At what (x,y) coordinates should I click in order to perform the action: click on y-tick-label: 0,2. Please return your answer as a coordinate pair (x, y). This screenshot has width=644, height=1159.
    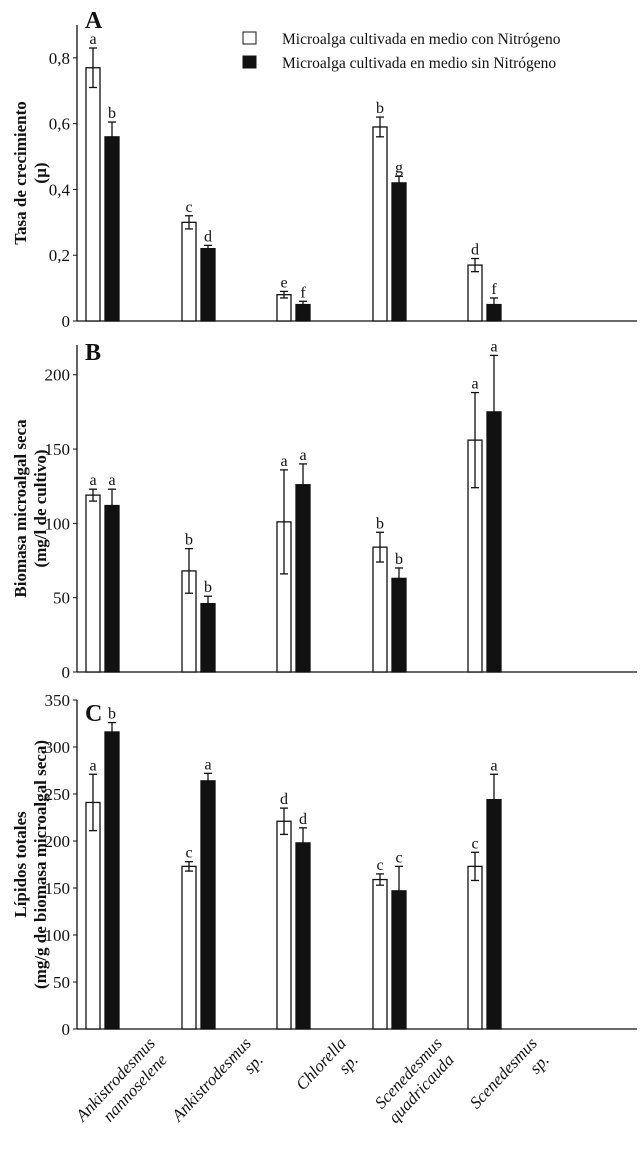
    Looking at the image, I should click on (59, 255).